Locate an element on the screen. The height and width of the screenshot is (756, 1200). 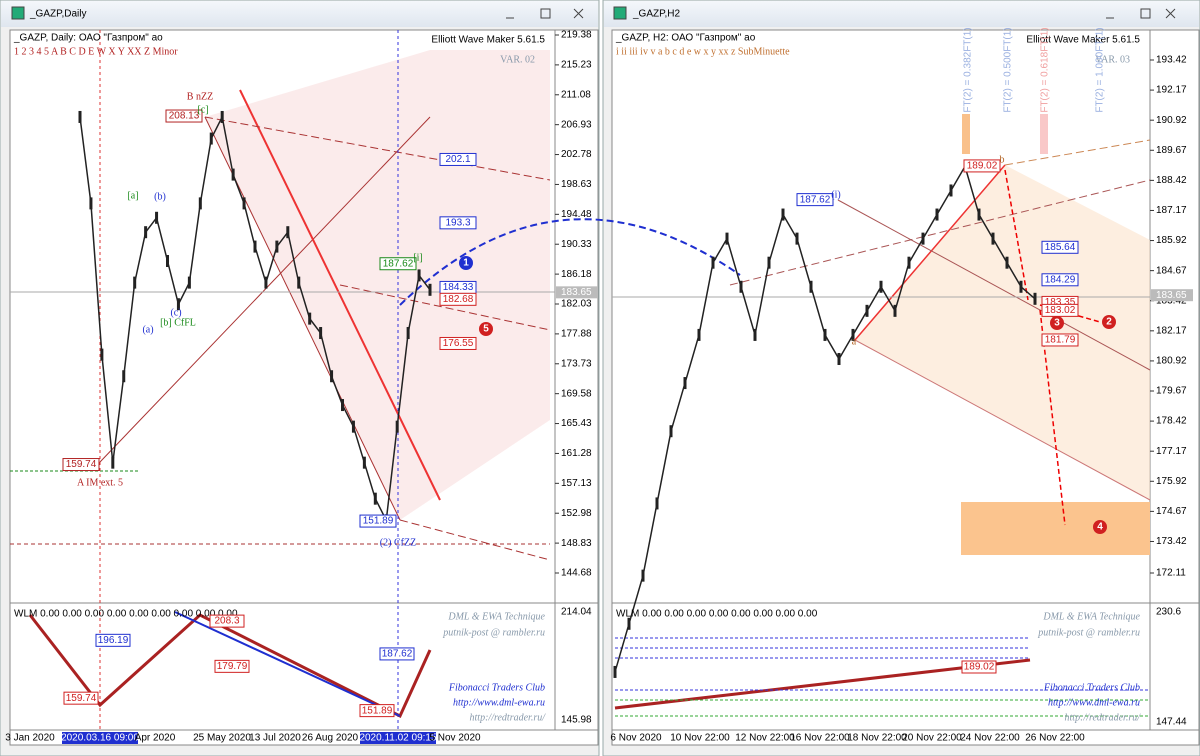
y-tick-label: 172.11 is located at coordinates (1171, 573).